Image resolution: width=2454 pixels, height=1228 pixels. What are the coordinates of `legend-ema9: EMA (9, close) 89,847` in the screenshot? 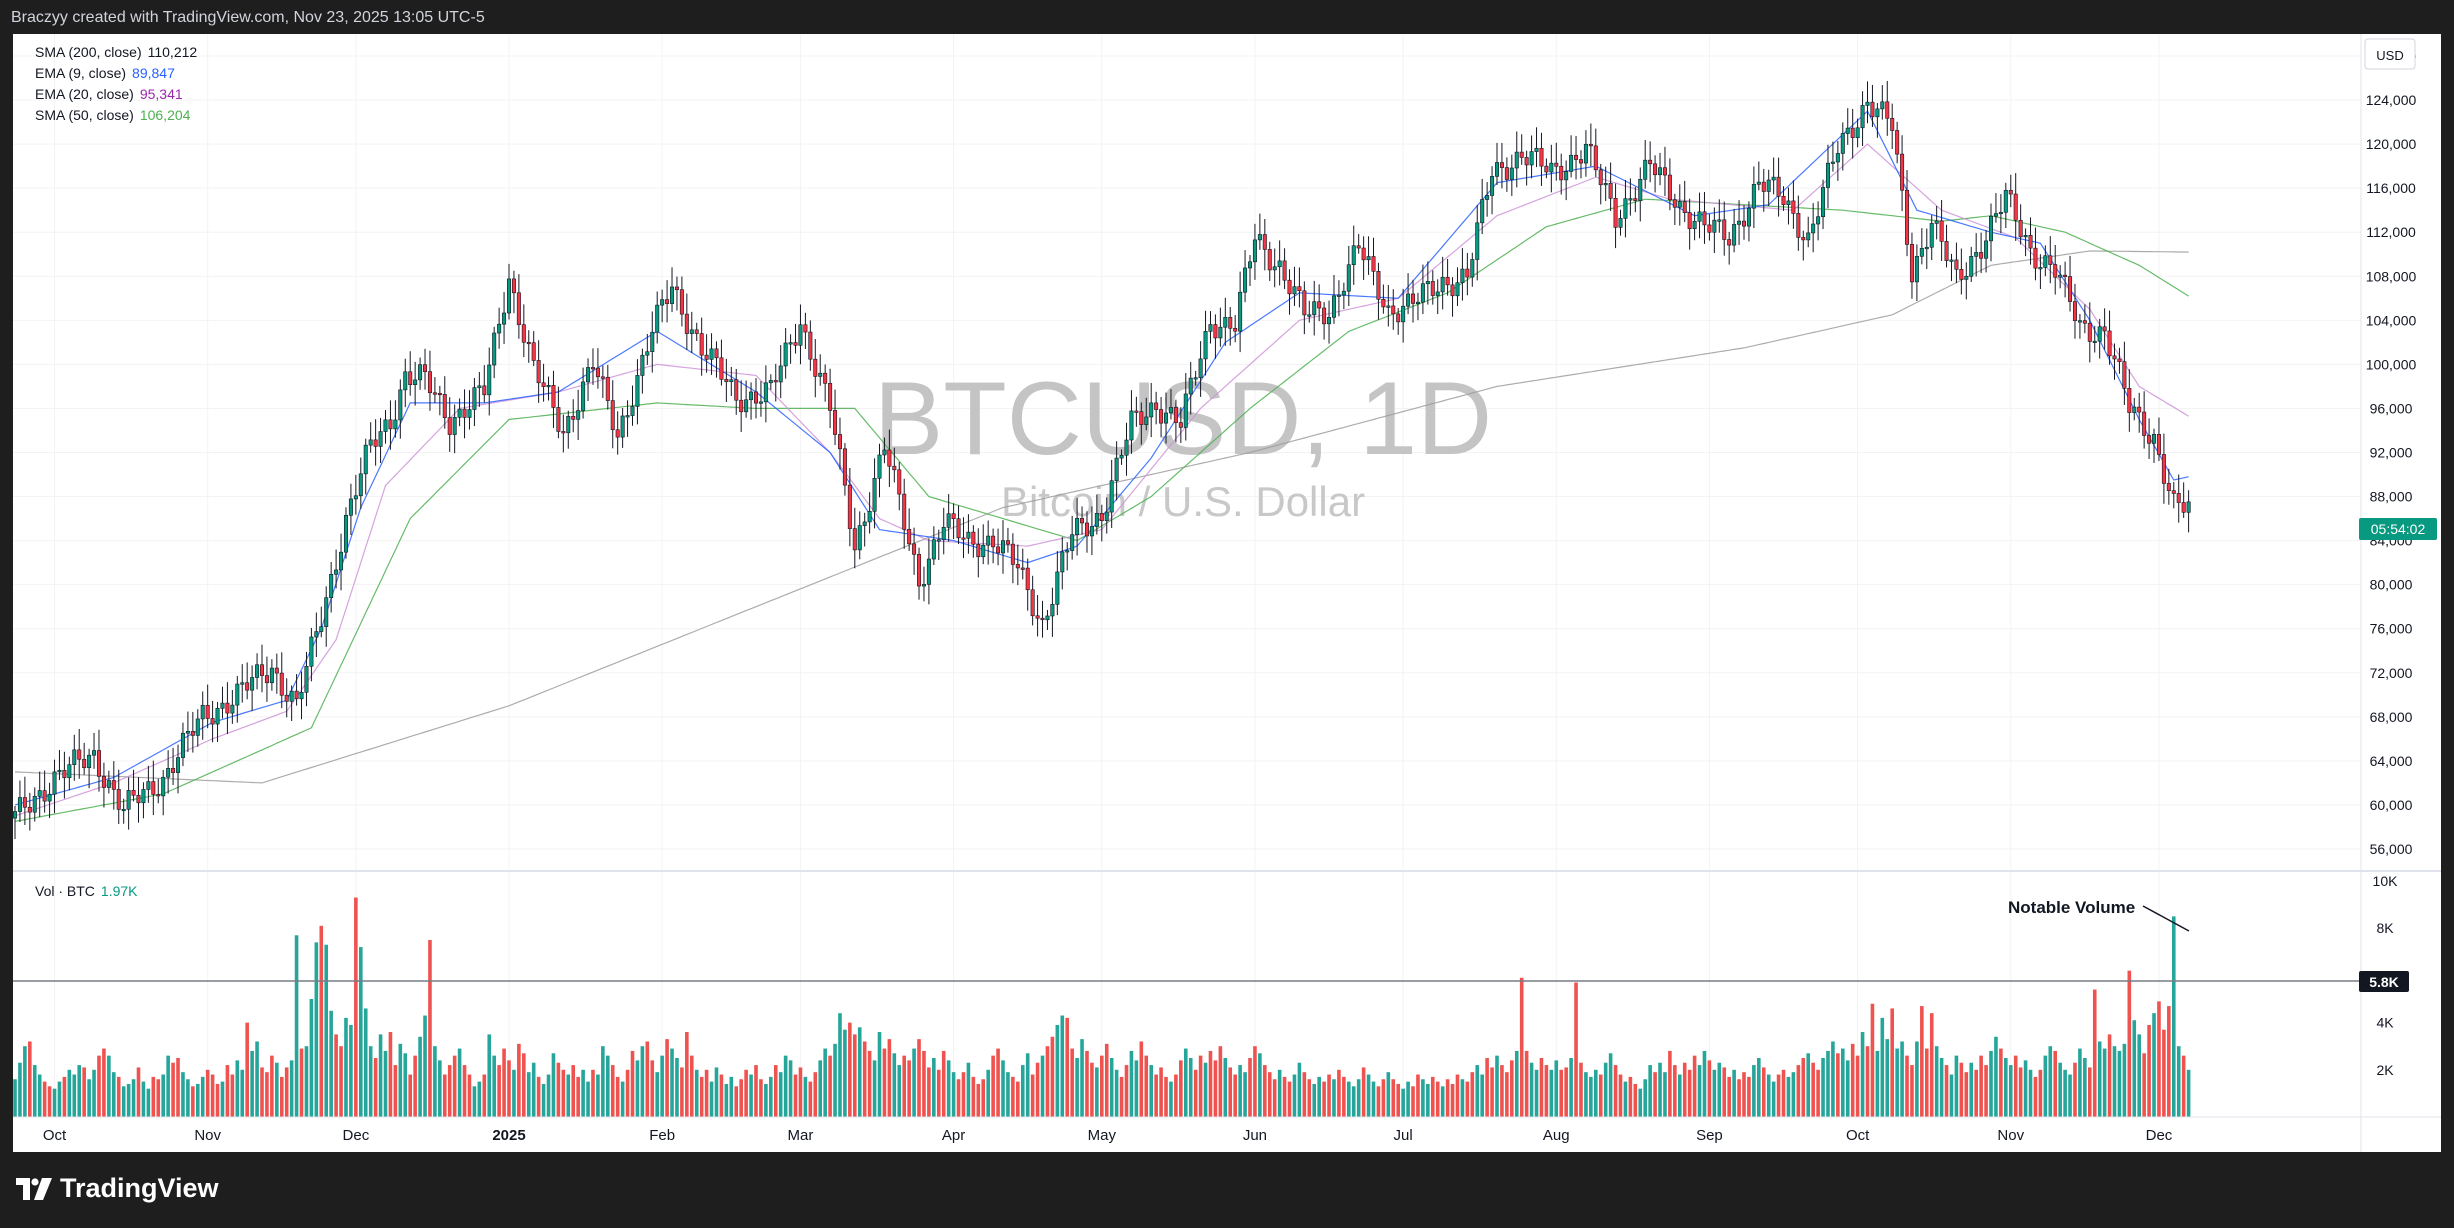 It's located at (105, 73).